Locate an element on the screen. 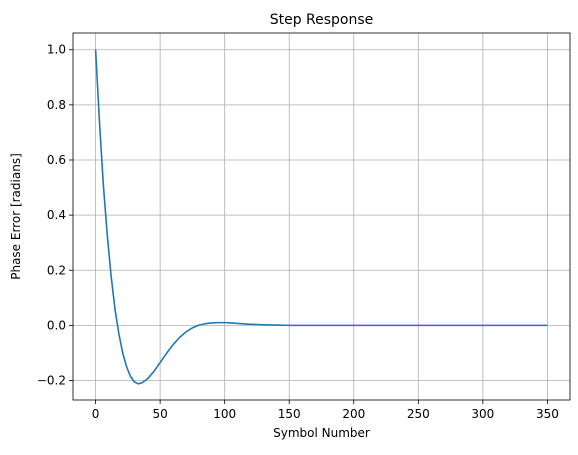  y-tick-label: 0.0 is located at coordinates (56, 325).